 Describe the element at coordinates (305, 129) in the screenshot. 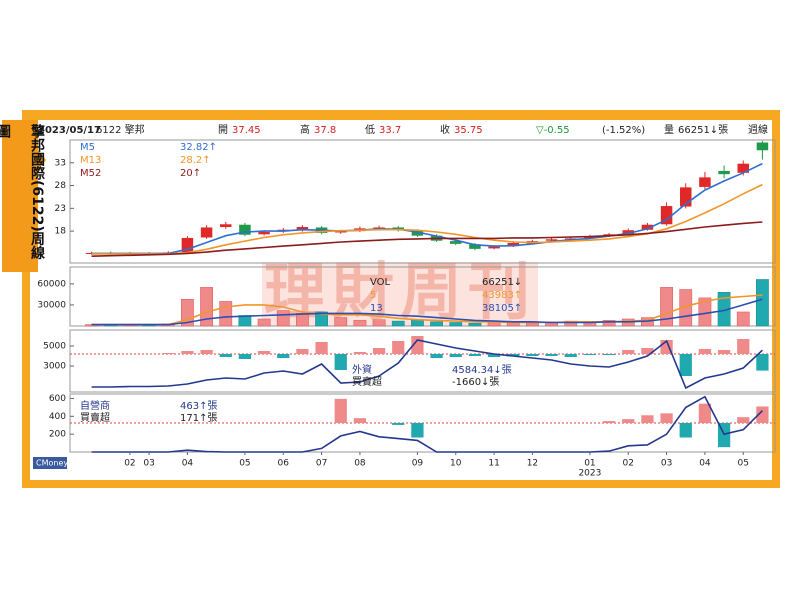

I see `header-field-label: 高` at that location.